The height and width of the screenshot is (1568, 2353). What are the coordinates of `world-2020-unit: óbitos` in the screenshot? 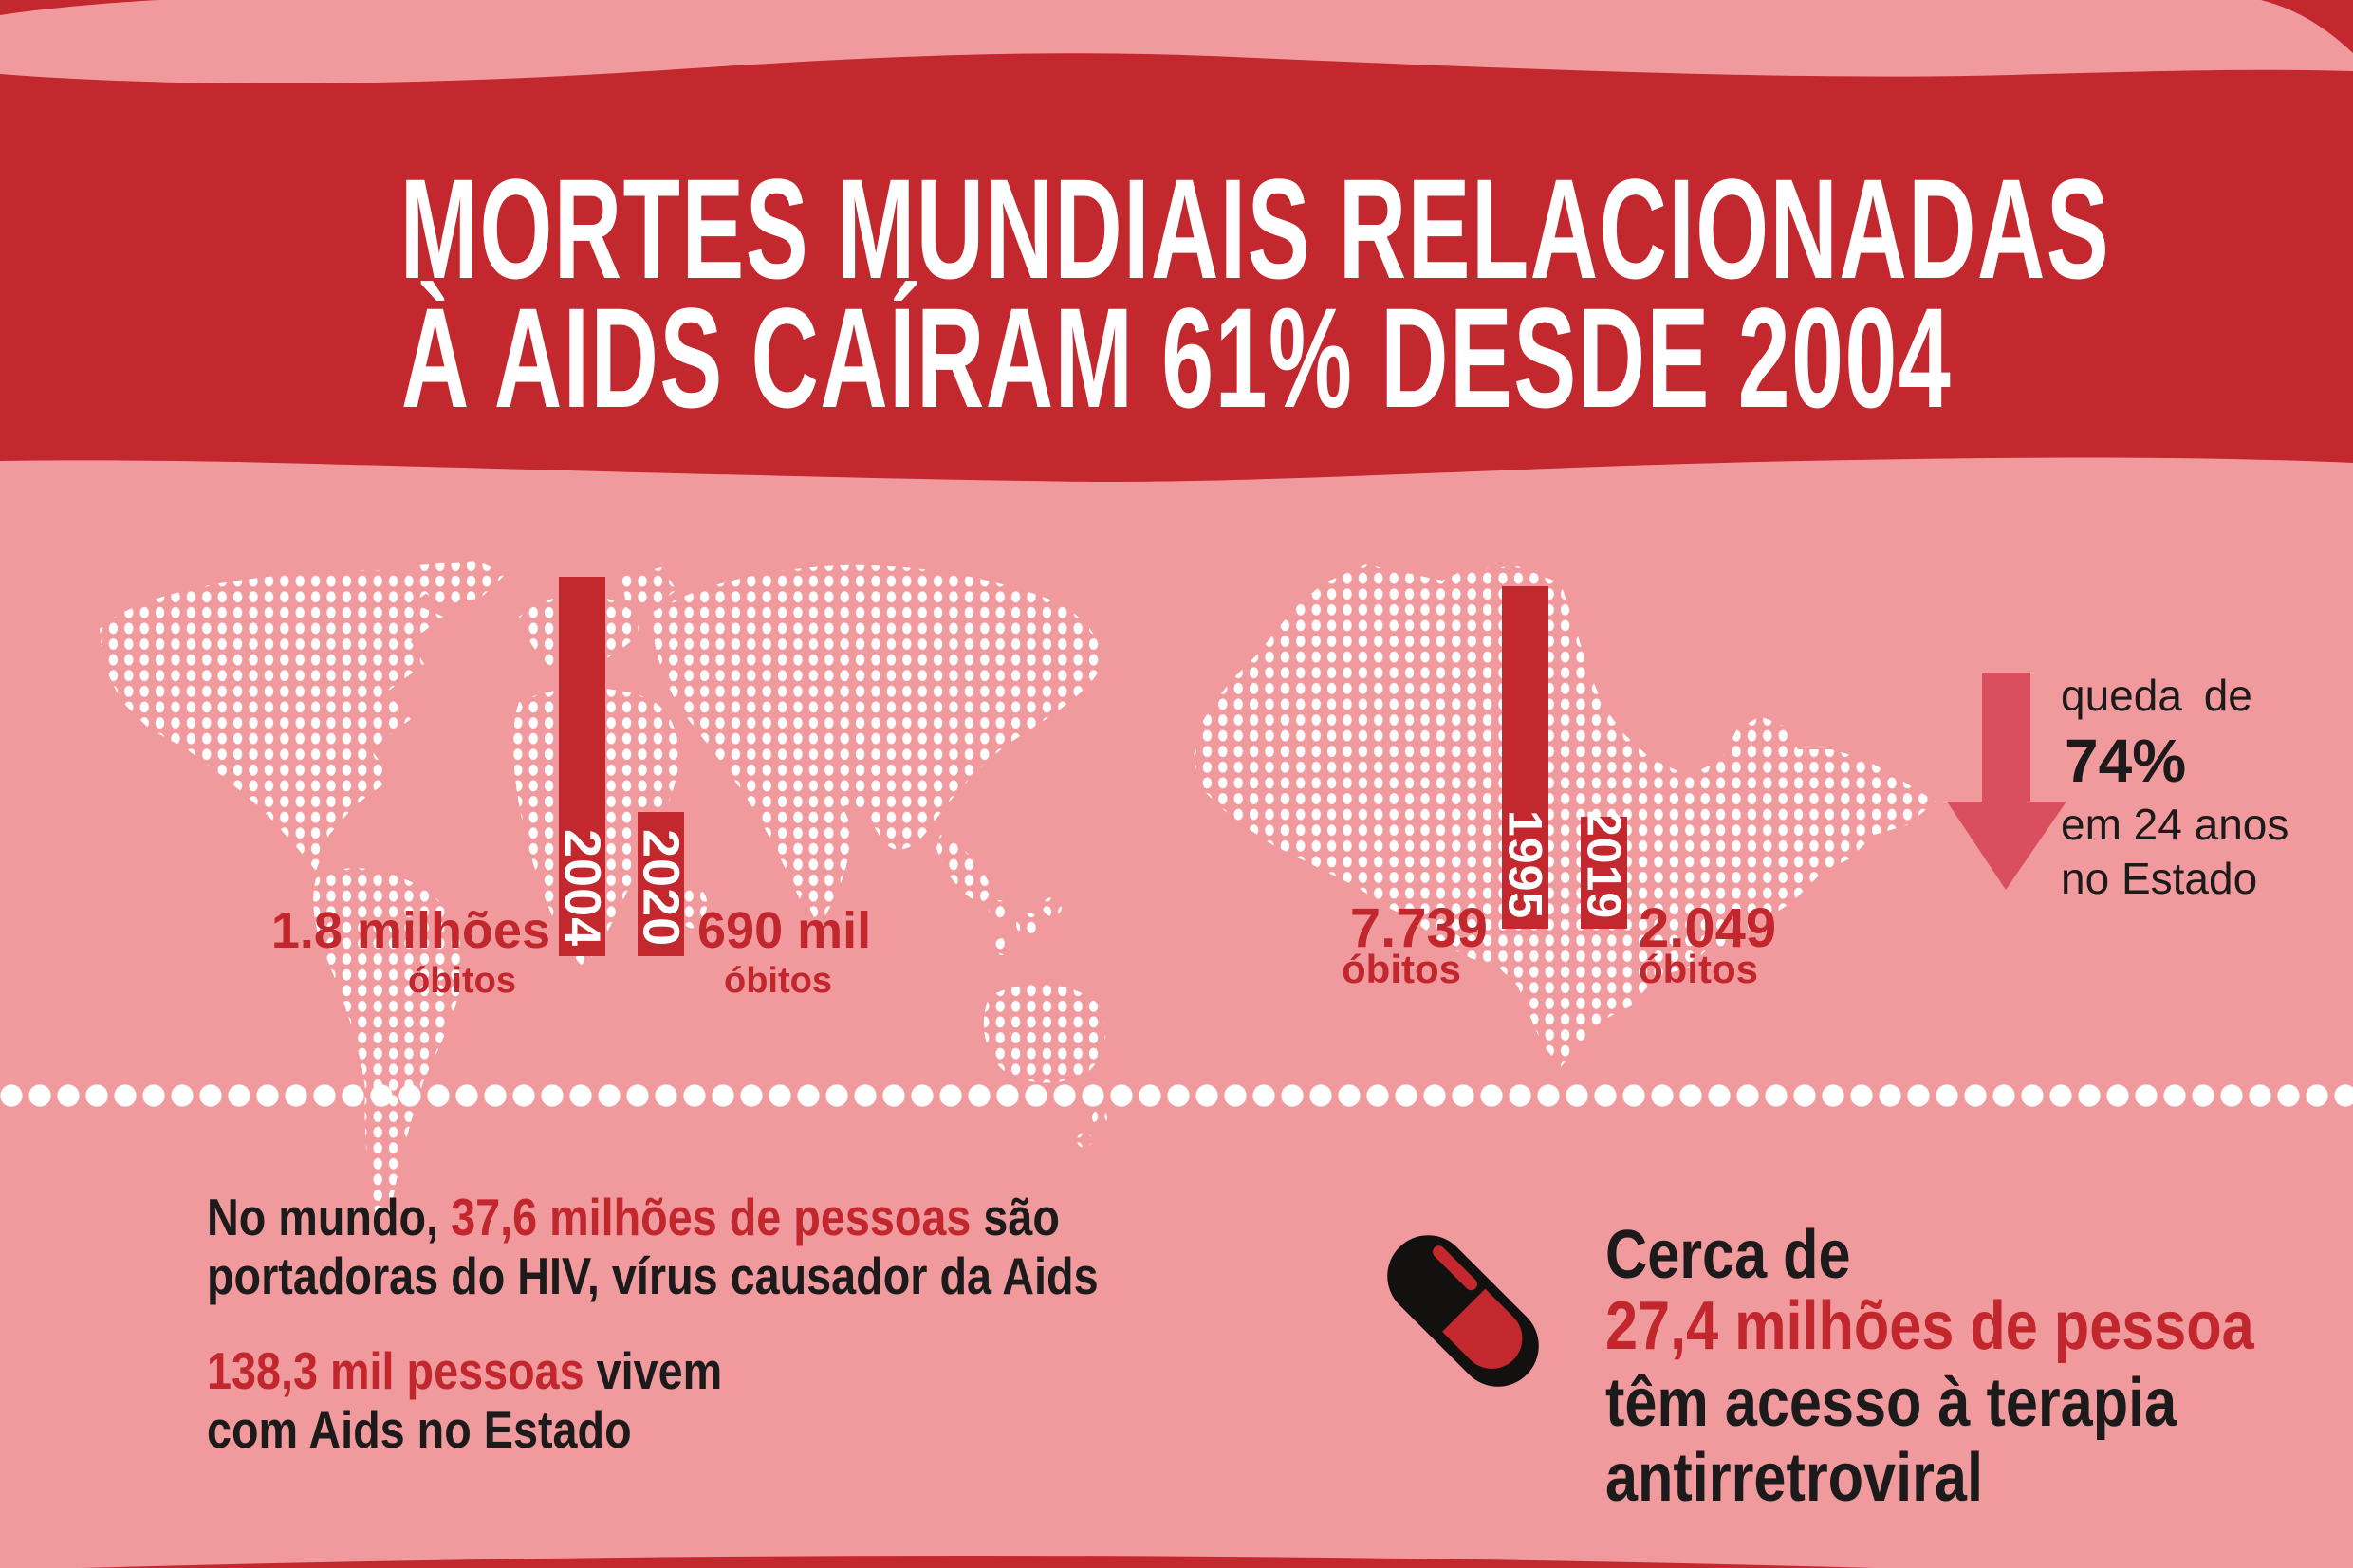 It's located at (778, 981).